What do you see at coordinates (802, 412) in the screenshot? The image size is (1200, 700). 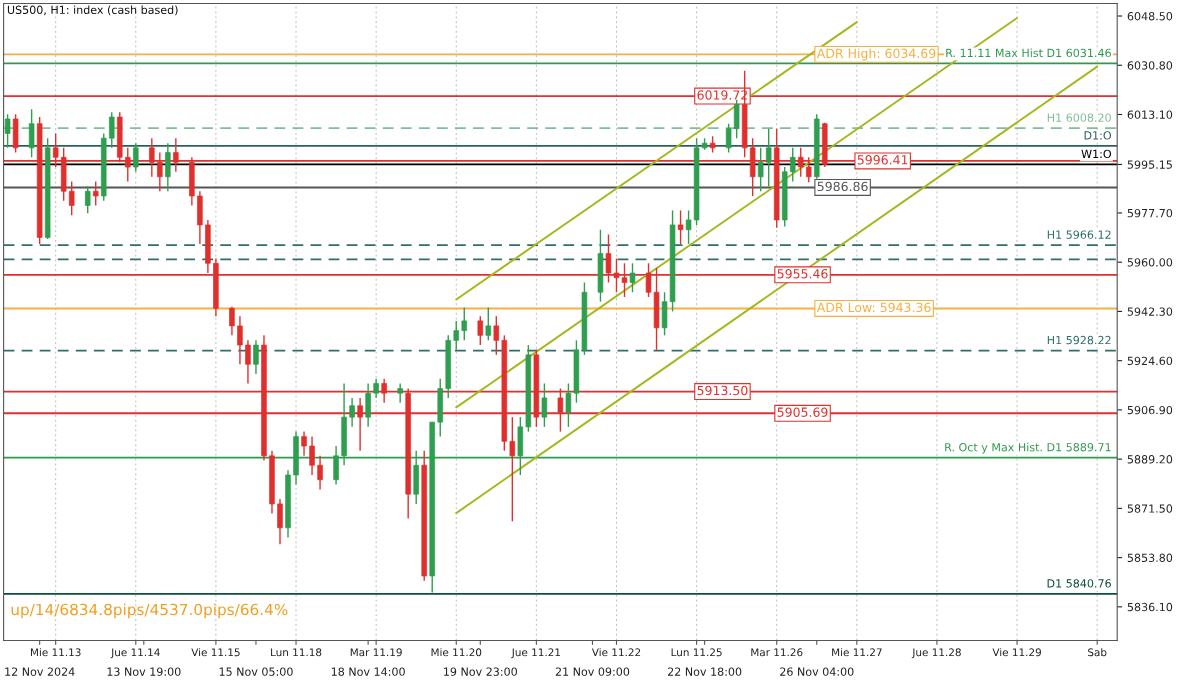 I see `annotation: 5905.69` at bounding box center [802, 412].